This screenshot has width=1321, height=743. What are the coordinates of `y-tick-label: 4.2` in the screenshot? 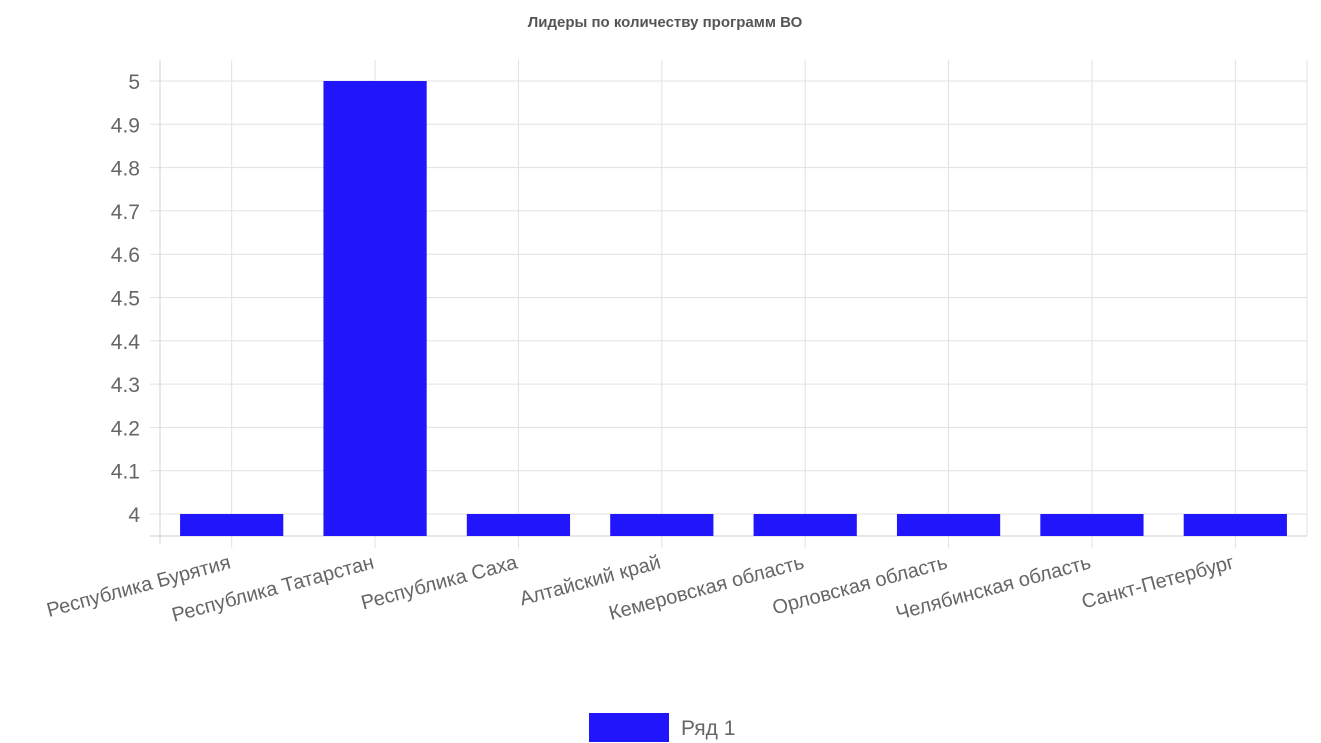 It's located at (125, 428).